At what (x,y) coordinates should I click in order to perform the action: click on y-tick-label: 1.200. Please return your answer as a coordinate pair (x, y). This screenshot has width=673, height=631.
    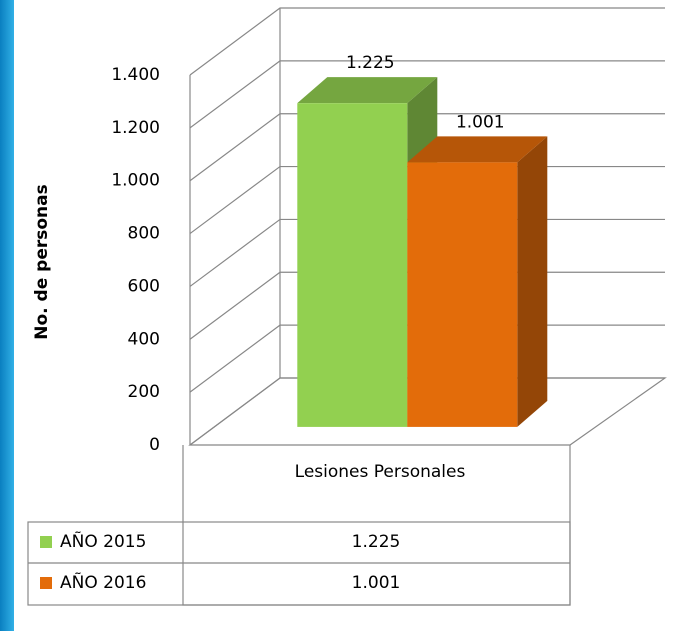
    Looking at the image, I should click on (135, 128).